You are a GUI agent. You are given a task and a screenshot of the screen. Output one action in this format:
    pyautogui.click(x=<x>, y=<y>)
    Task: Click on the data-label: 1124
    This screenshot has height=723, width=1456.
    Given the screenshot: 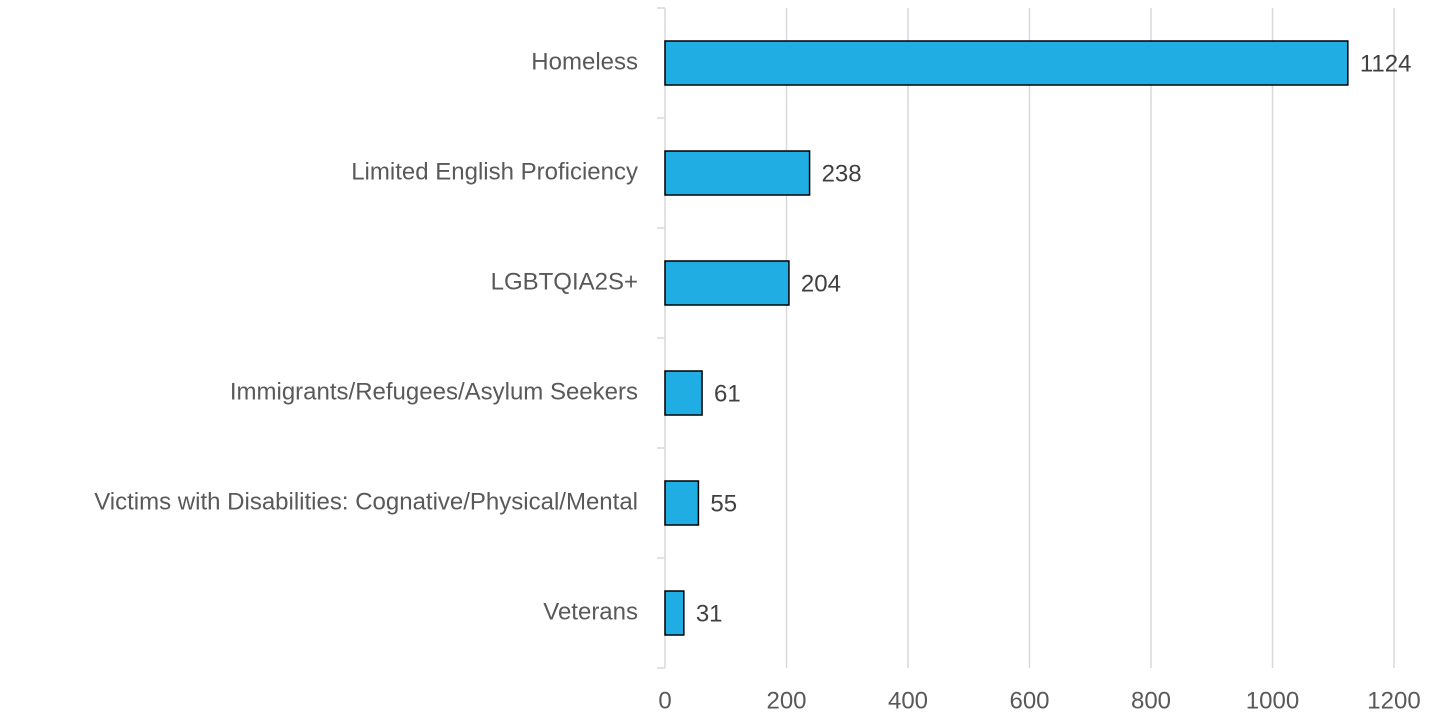 What is the action you would take?
    pyautogui.click(x=1386, y=63)
    